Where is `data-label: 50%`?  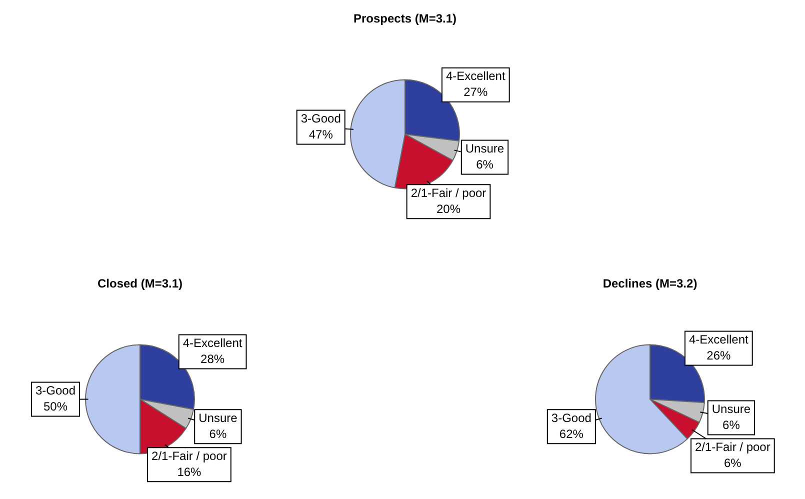
data-label: 50% is located at coordinates (55, 407).